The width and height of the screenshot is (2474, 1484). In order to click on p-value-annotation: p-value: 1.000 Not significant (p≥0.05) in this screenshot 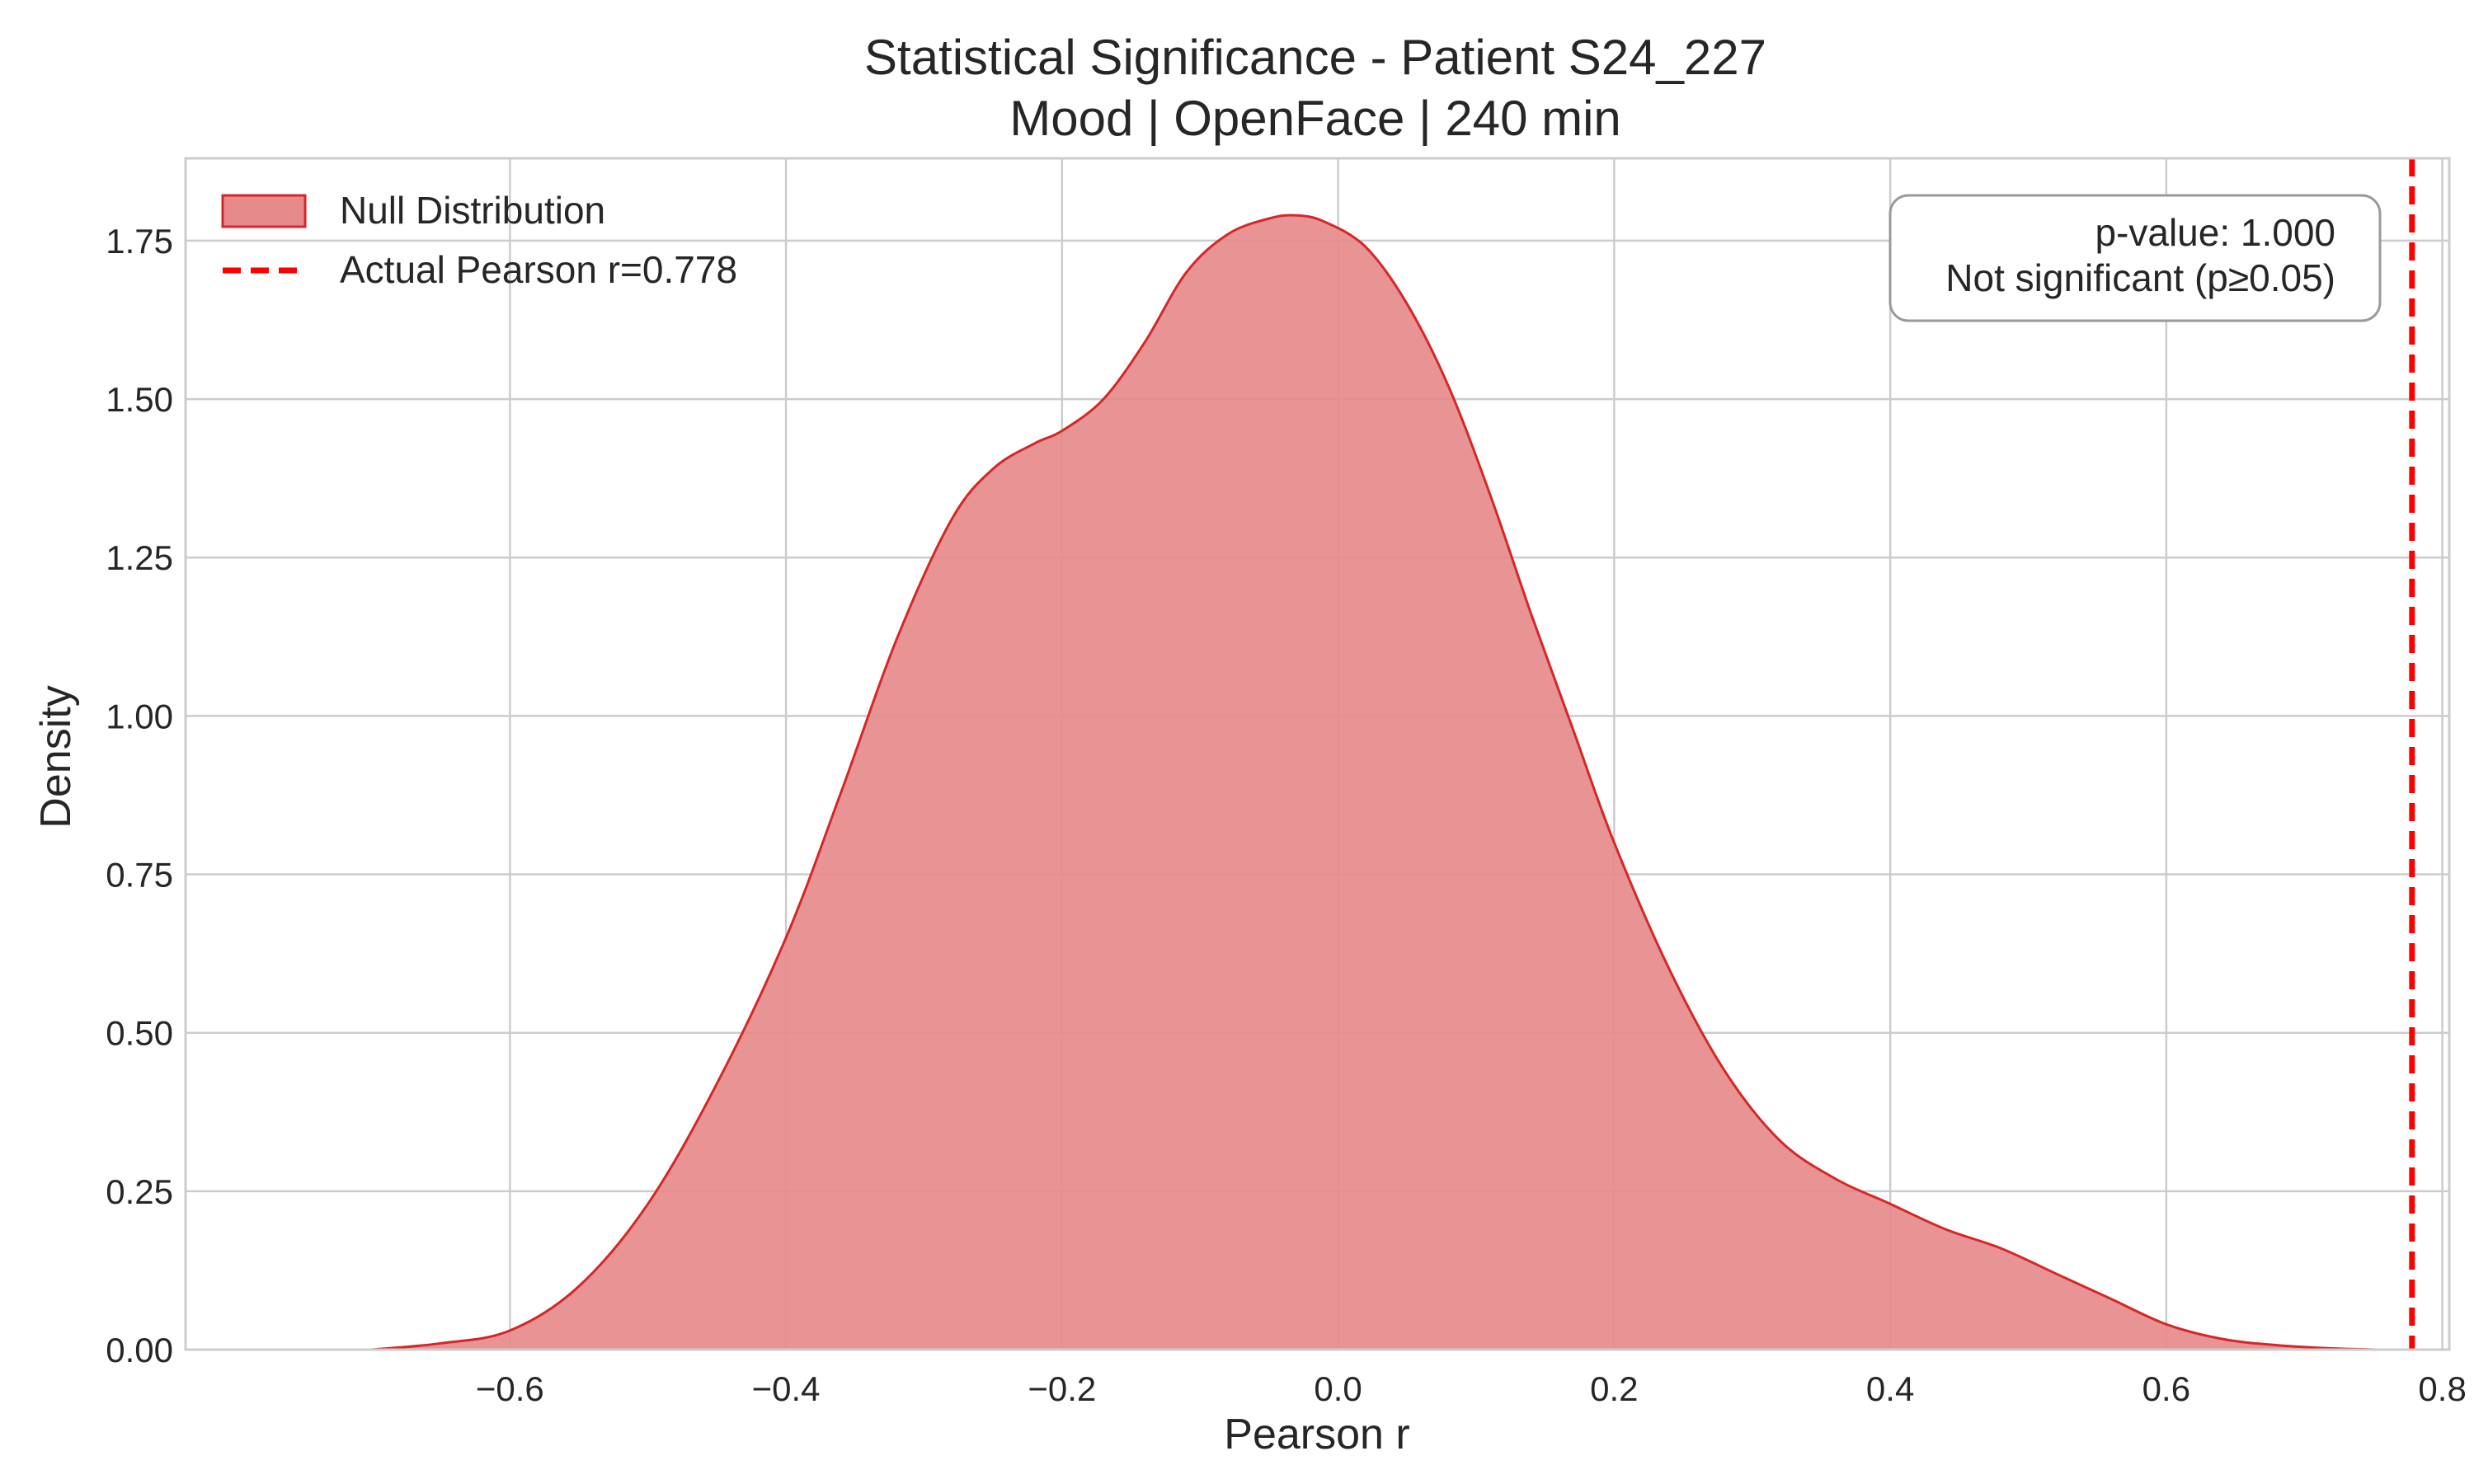, I will do `click(2135, 258)`.